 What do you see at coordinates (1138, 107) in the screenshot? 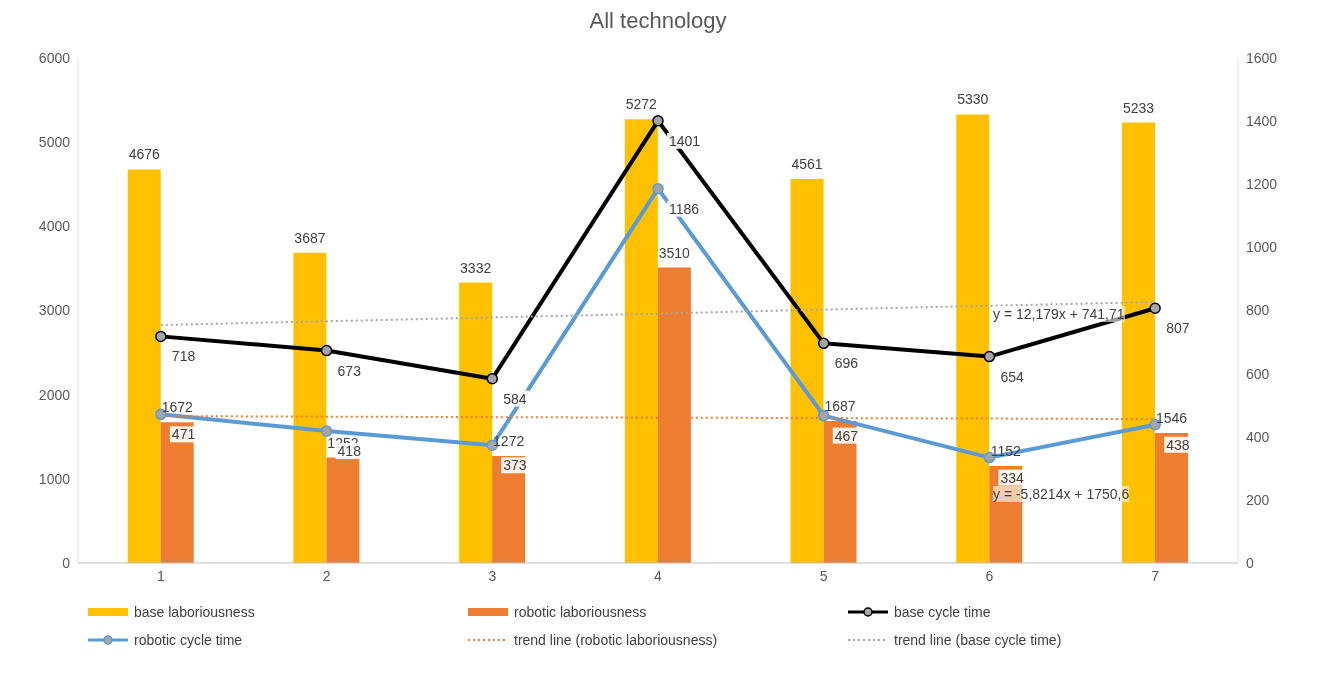
I see `data-label: 5233` at bounding box center [1138, 107].